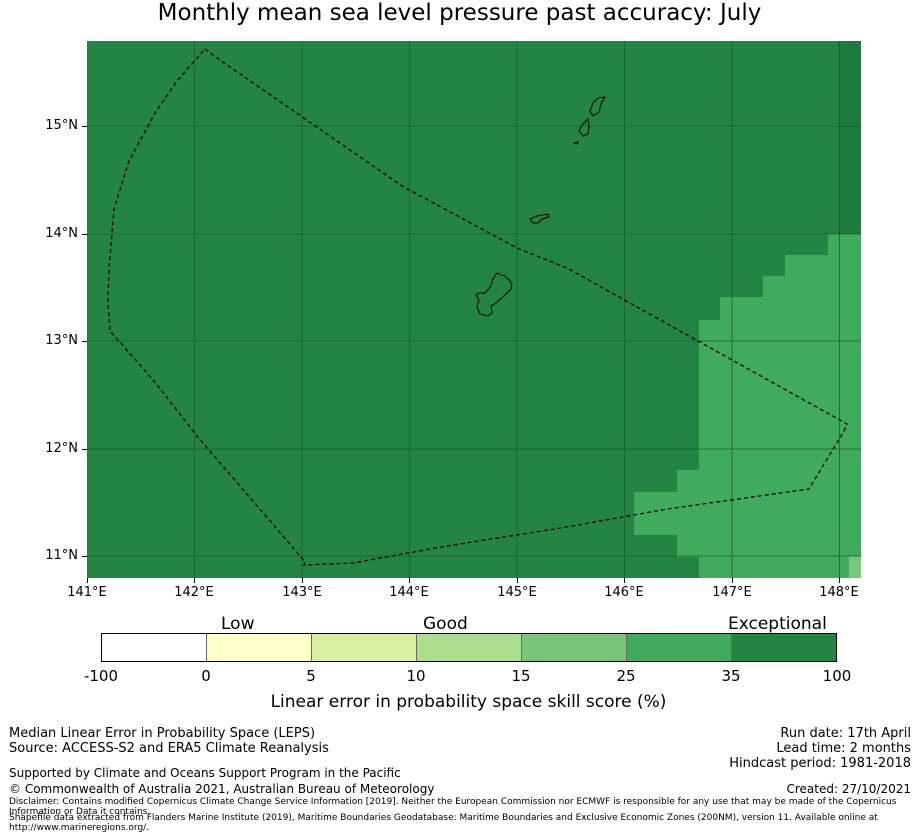  What do you see at coordinates (624, 592) in the screenshot?
I see `lon-label-146: 146°E` at bounding box center [624, 592].